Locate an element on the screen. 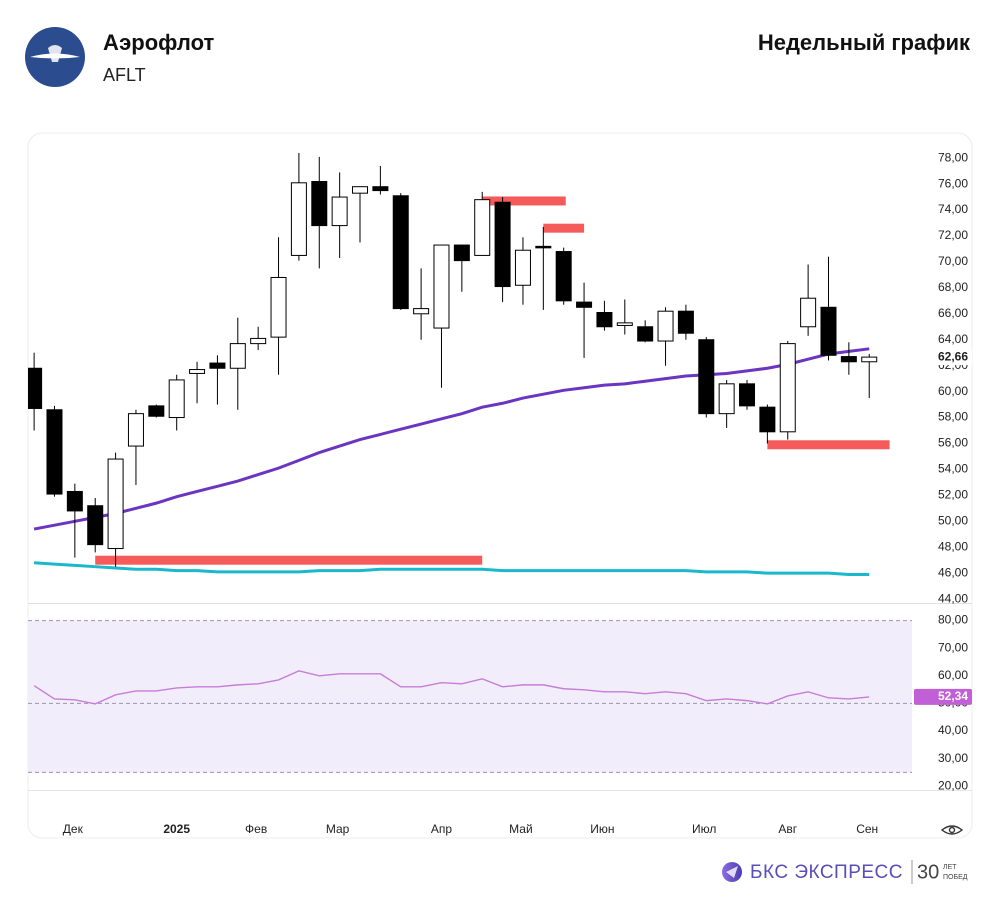 Image resolution: width=1000 pixels, height=915 pixels. x-tick-label: Мар is located at coordinates (338, 829).